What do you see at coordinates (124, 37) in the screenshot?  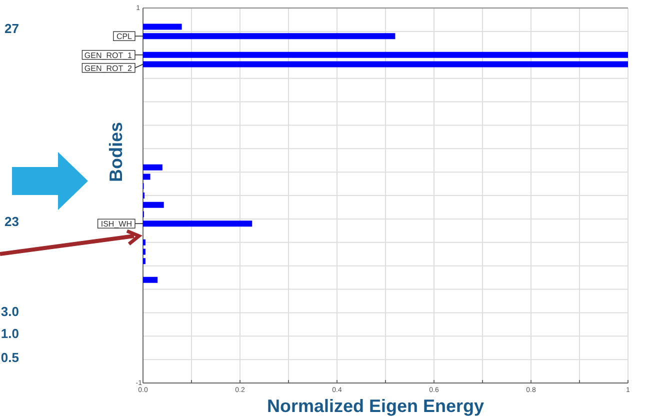 I see `y-tick-label: CPL` at bounding box center [124, 37].